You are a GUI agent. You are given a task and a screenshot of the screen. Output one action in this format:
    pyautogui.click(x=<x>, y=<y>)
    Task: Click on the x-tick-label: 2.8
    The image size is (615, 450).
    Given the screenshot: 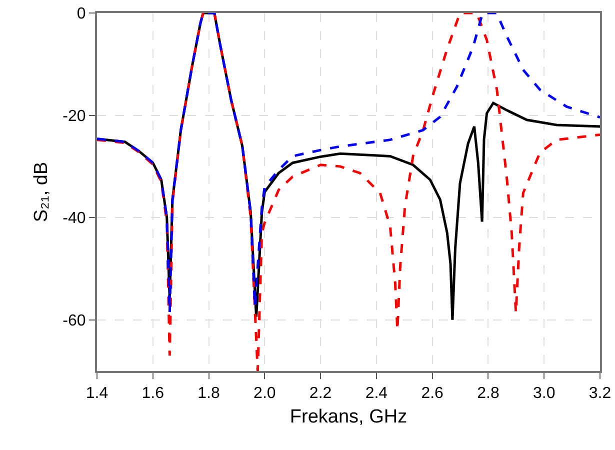 What is the action you would take?
    pyautogui.click(x=488, y=393)
    